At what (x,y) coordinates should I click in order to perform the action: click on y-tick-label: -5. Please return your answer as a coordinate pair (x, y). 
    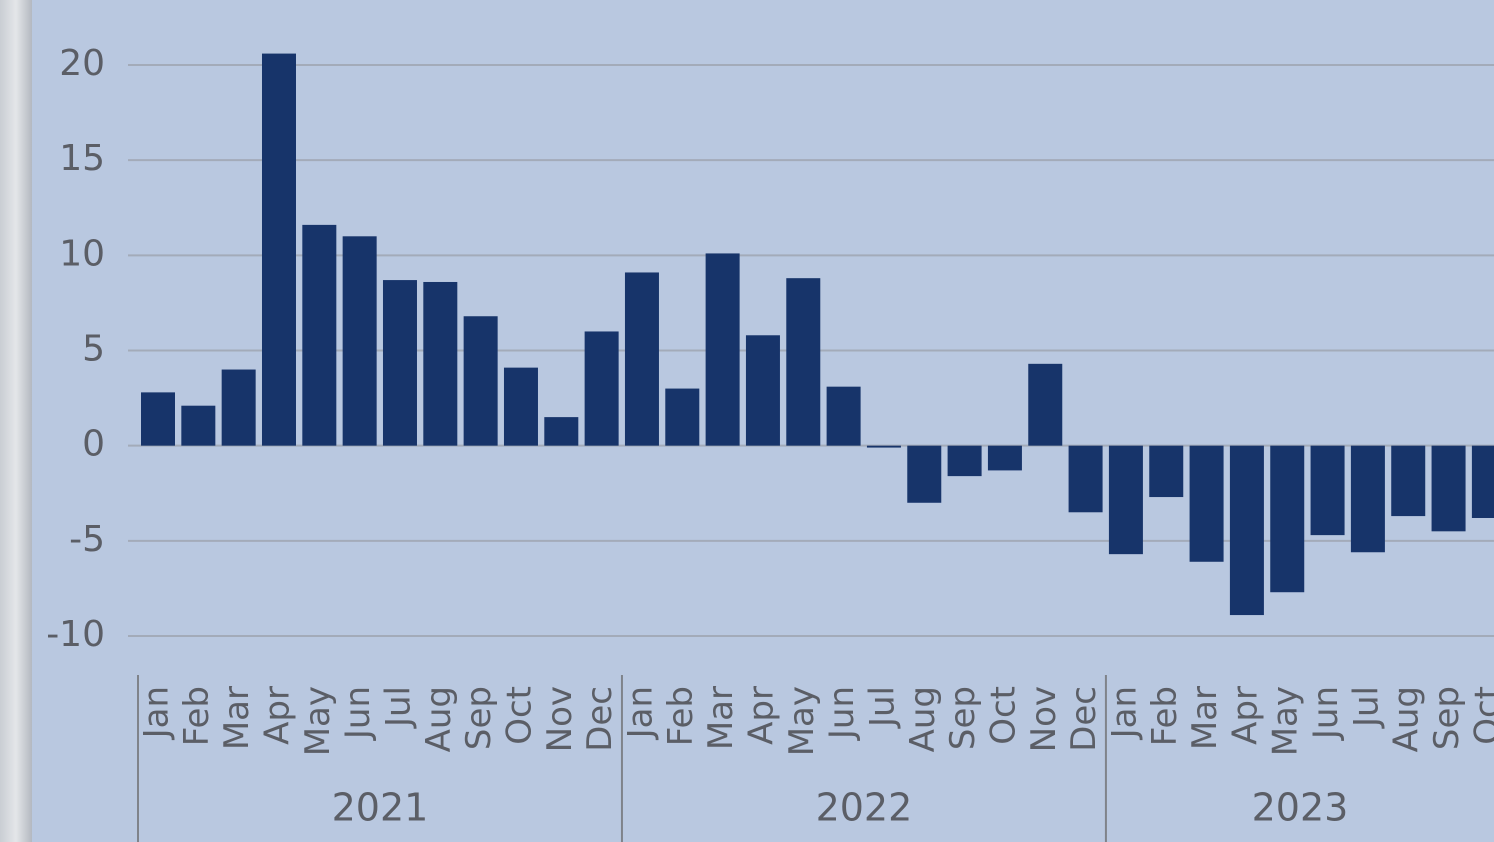
    Looking at the image, I should click on (87, 539).